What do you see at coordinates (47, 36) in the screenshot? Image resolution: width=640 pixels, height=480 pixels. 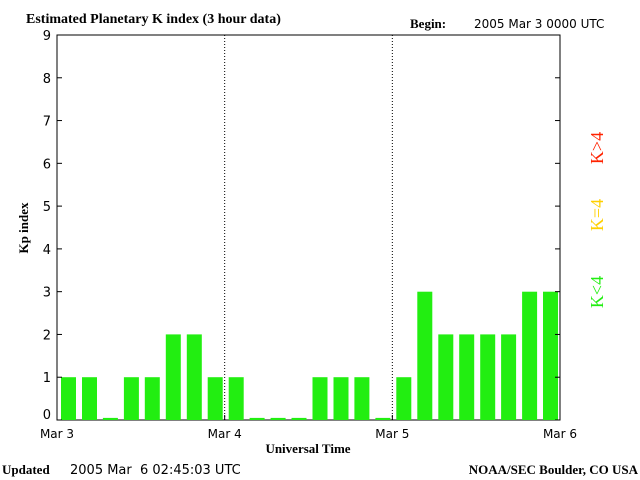 I see `y-tick-label-9: 9` at bounding box center [47, 36].